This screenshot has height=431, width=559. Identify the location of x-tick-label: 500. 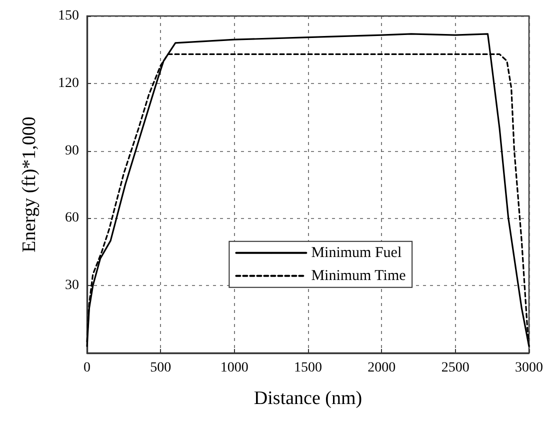
(161, 368).